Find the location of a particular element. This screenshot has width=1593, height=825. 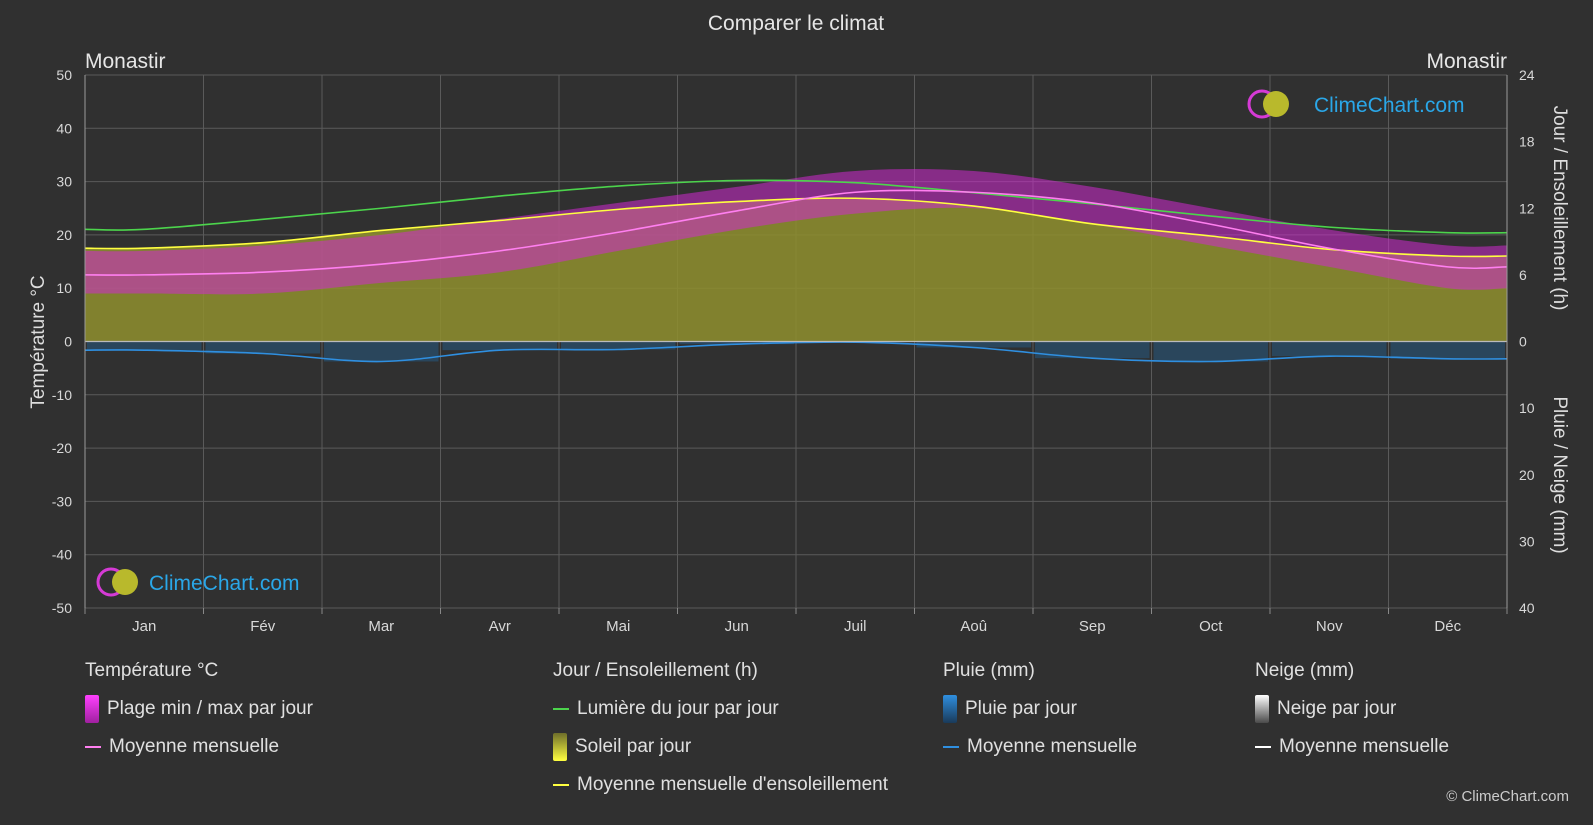

legend-sunshine-mean: Moyenne mensuelle d'ensoleillement is located at coordinates (720, 785).